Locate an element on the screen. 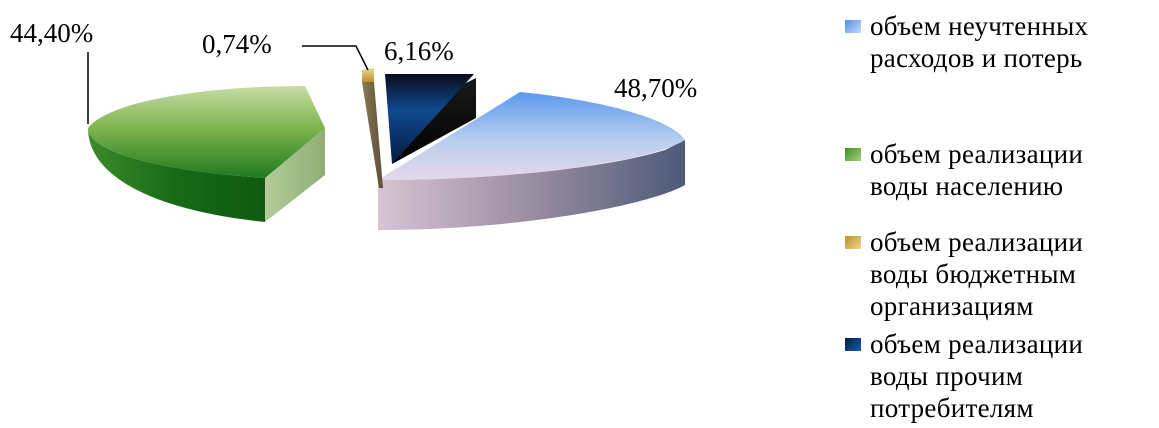 This screenshot has width=1159, height=428. pie-slice-population-side is located at coordinates (176, 175).